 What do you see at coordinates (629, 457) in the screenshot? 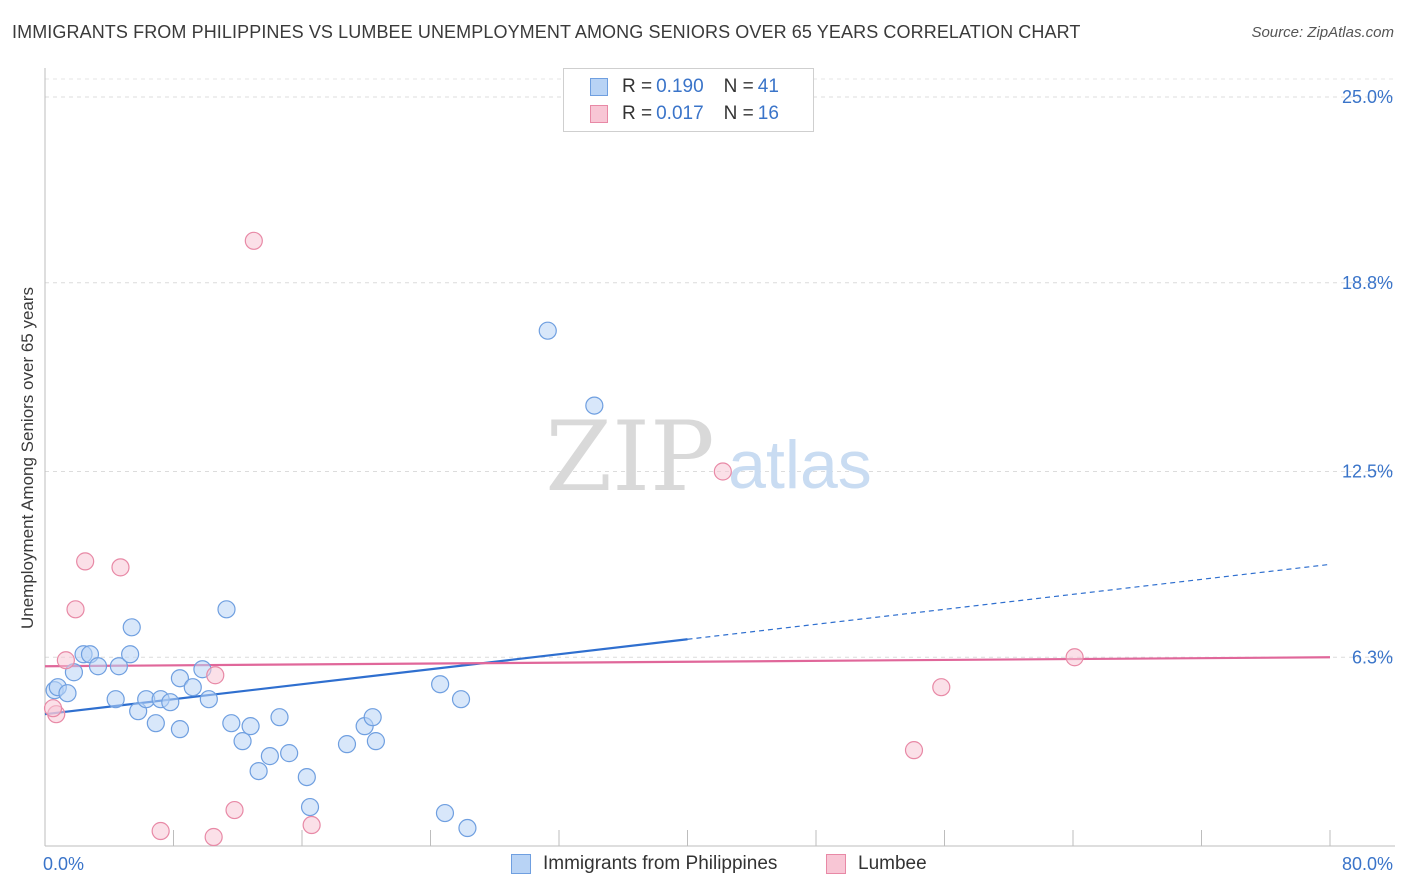
I see `watermark-zip: ZIP` at bounding box center [629, 457].